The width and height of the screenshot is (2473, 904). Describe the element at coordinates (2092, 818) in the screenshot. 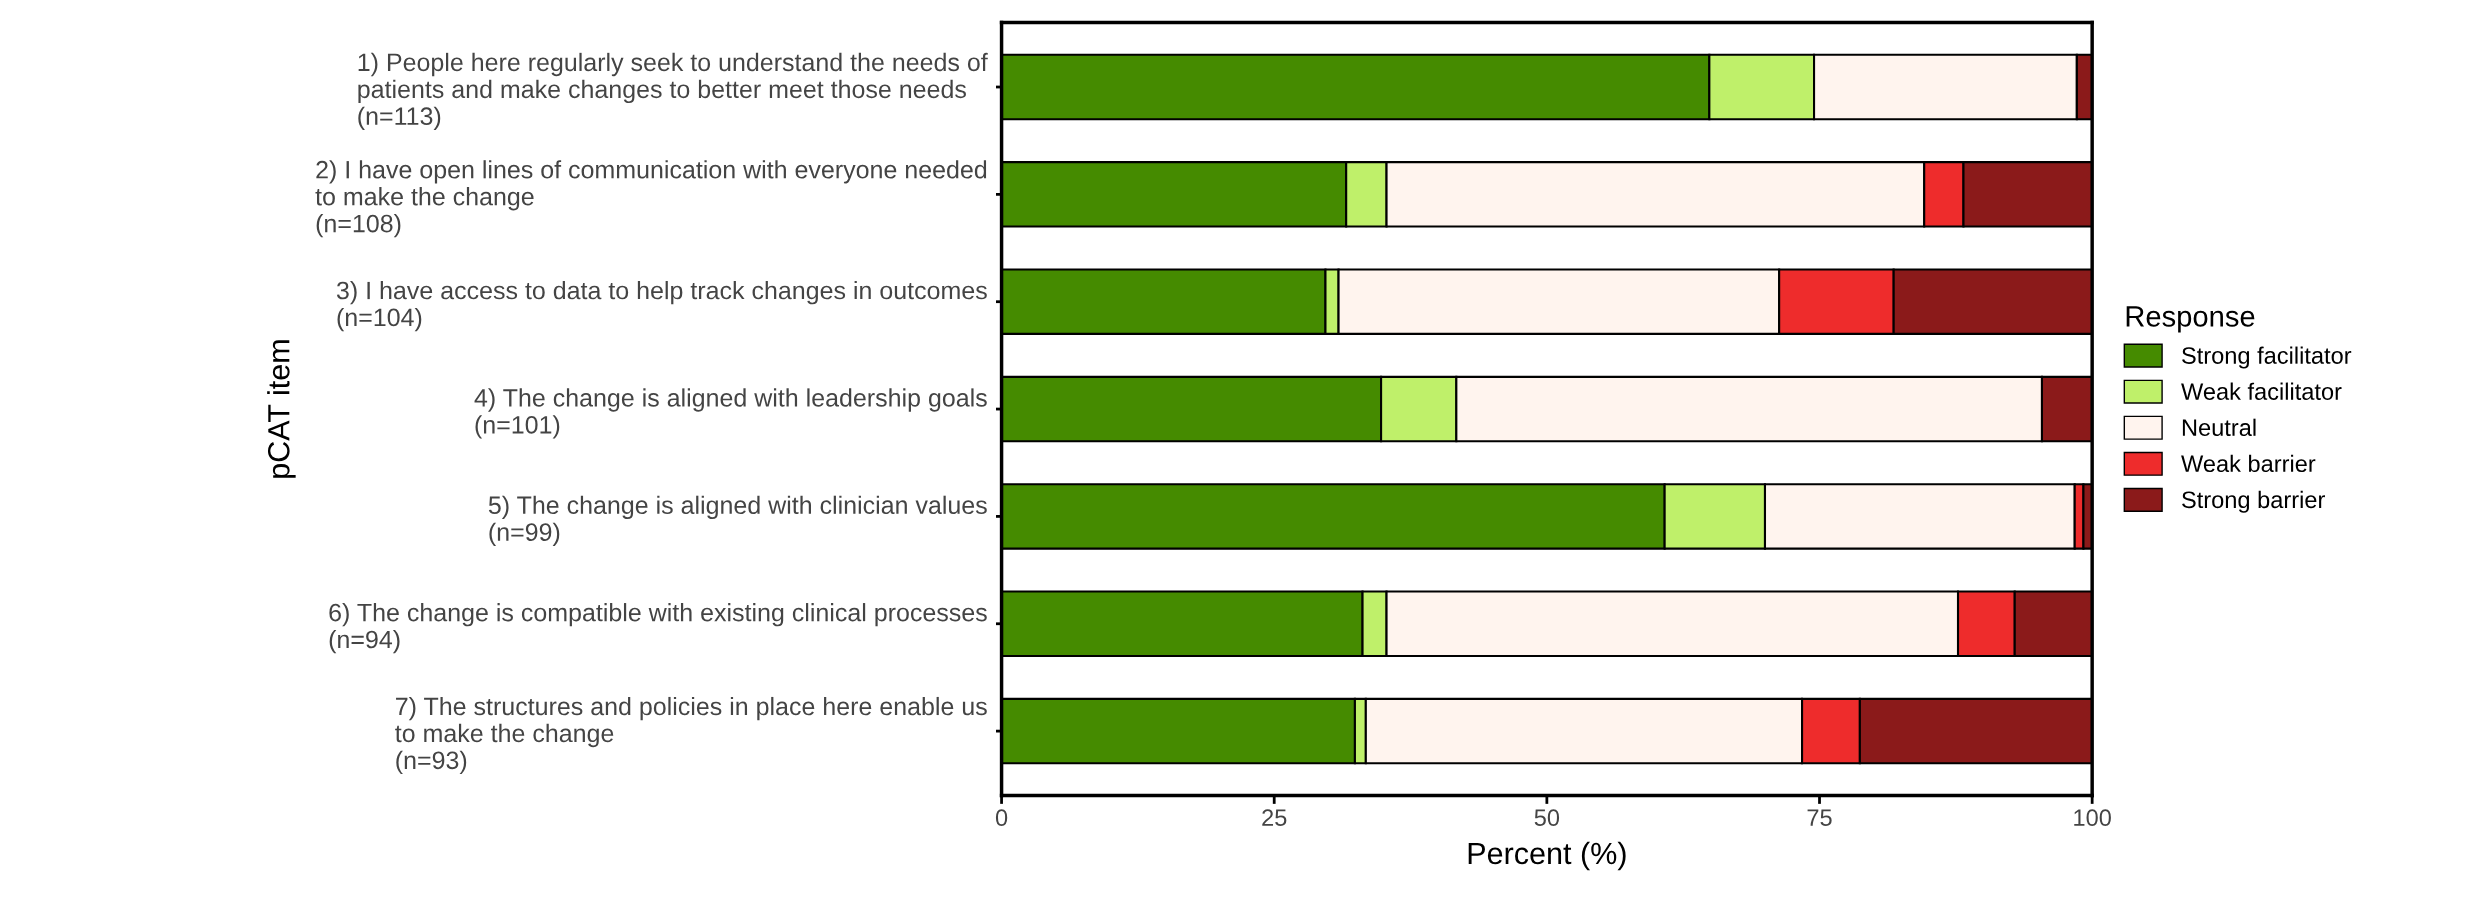

I see `x-tick-label: 100` at that location.